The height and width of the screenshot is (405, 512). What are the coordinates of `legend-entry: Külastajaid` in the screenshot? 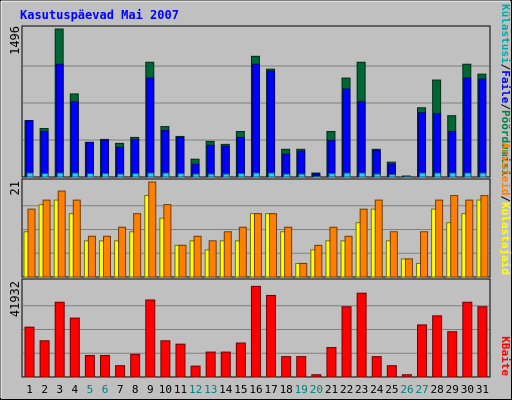 It's located at (505, 238).